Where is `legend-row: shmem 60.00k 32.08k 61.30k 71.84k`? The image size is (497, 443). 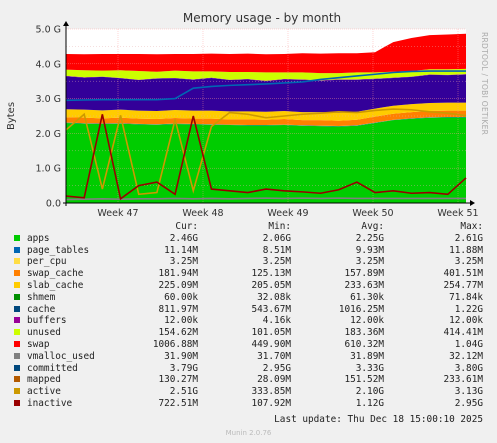 legend-row: shmem 60.00k 32.08k 61.30k 71.84k is located at coordinates (249, 298).